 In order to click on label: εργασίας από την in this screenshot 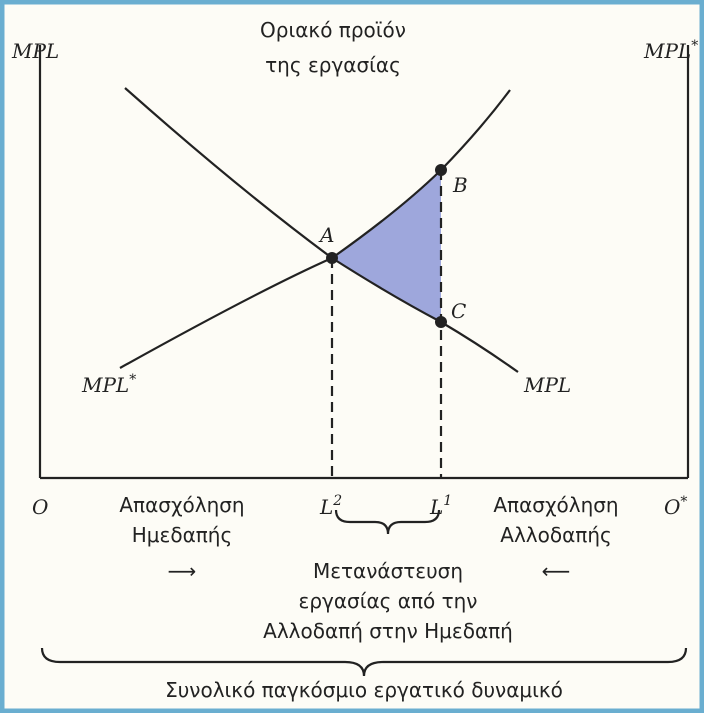, I will do `click(388, 601)`.